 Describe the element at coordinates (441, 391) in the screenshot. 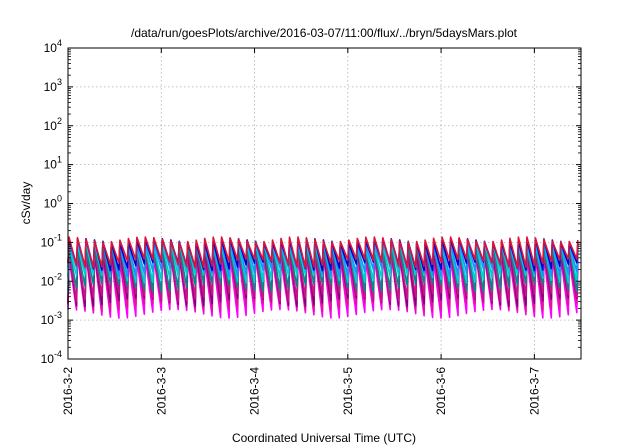

I see `x-tick-label: 2016-3-6` at that location.